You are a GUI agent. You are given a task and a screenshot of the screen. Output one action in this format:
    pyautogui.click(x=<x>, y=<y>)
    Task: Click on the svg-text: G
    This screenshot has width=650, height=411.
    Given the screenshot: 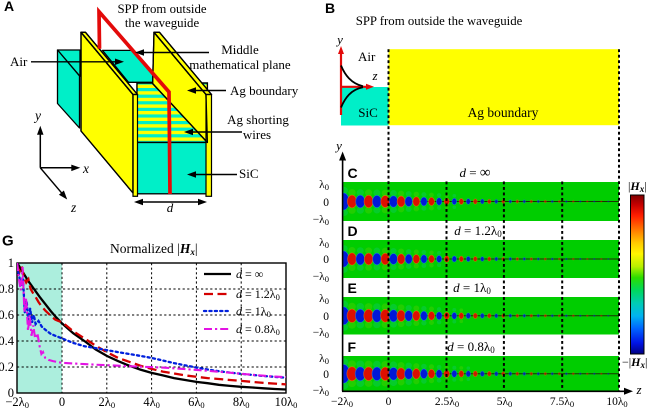 What is the action you would take?
    pyautogui.click(x=8, y=241)
    